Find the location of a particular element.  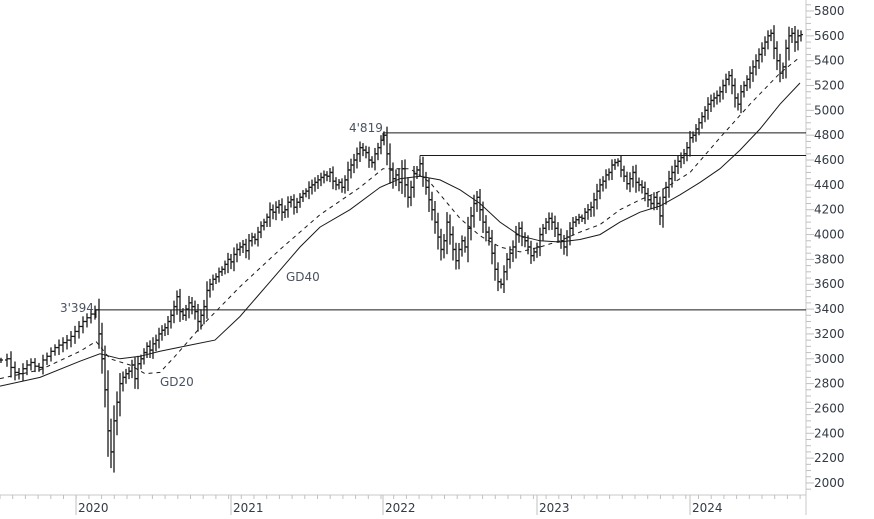

y-tick-label: 2800 is located at coordinates (829, 384).